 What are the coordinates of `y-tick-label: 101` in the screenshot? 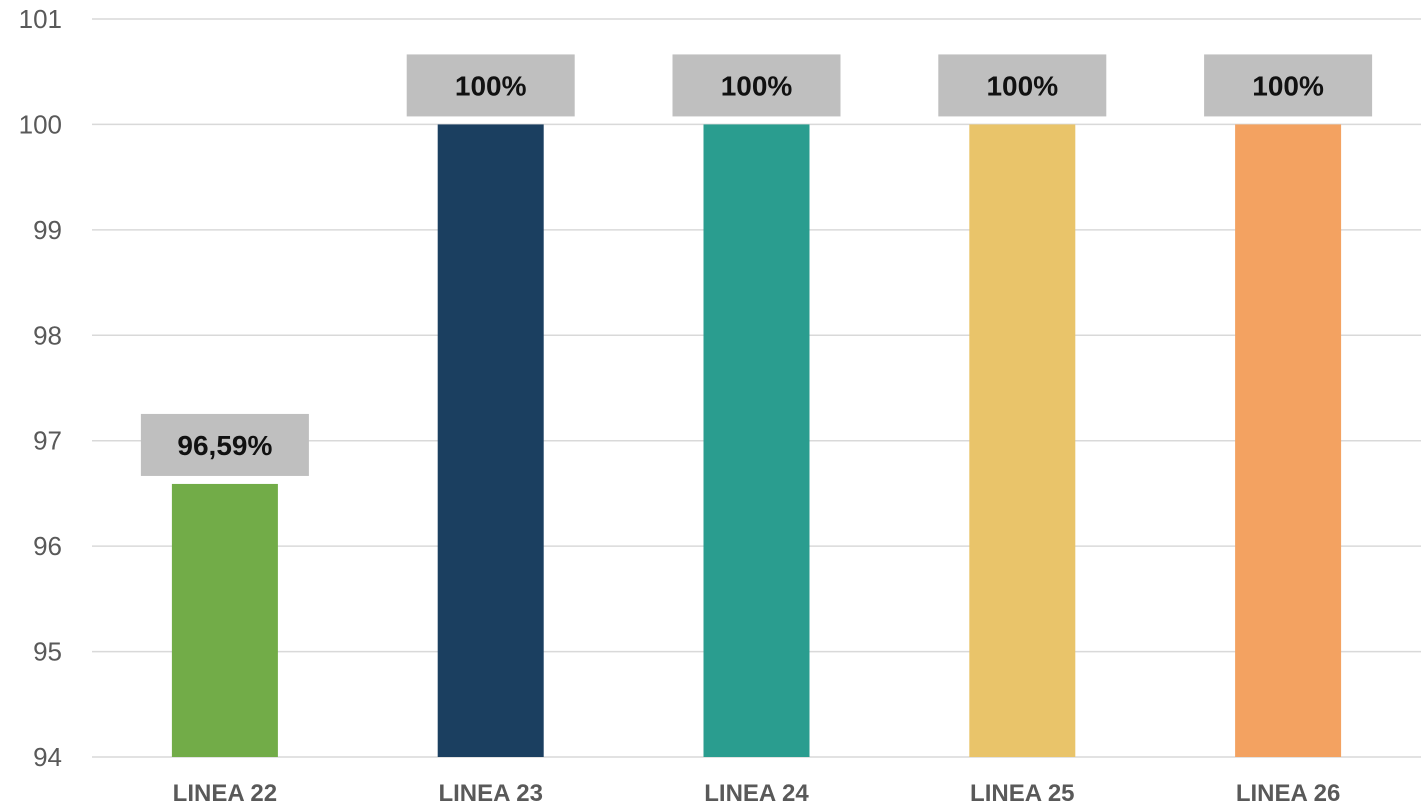 It's located at (40, 19).